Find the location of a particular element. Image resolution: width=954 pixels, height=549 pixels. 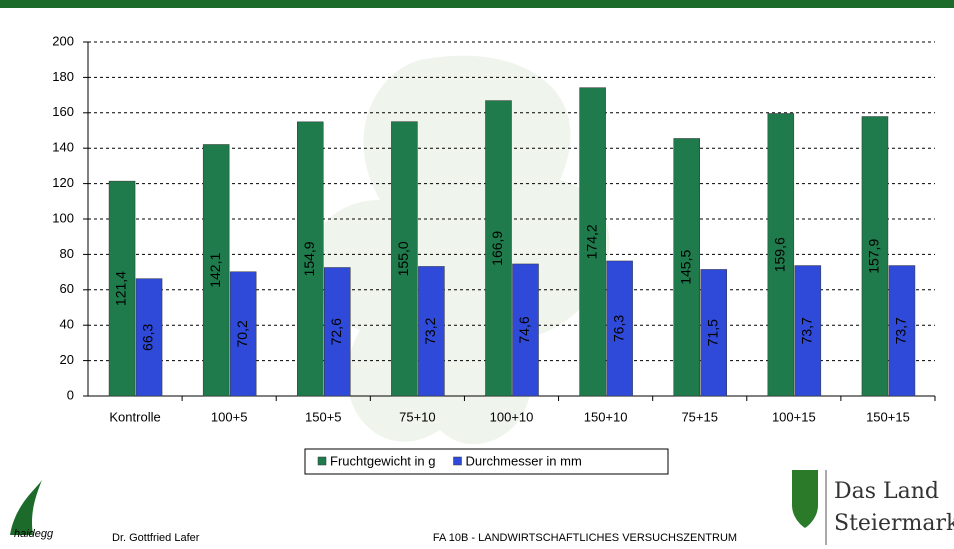

coat-of-arms is located at coordinates (805, 499).